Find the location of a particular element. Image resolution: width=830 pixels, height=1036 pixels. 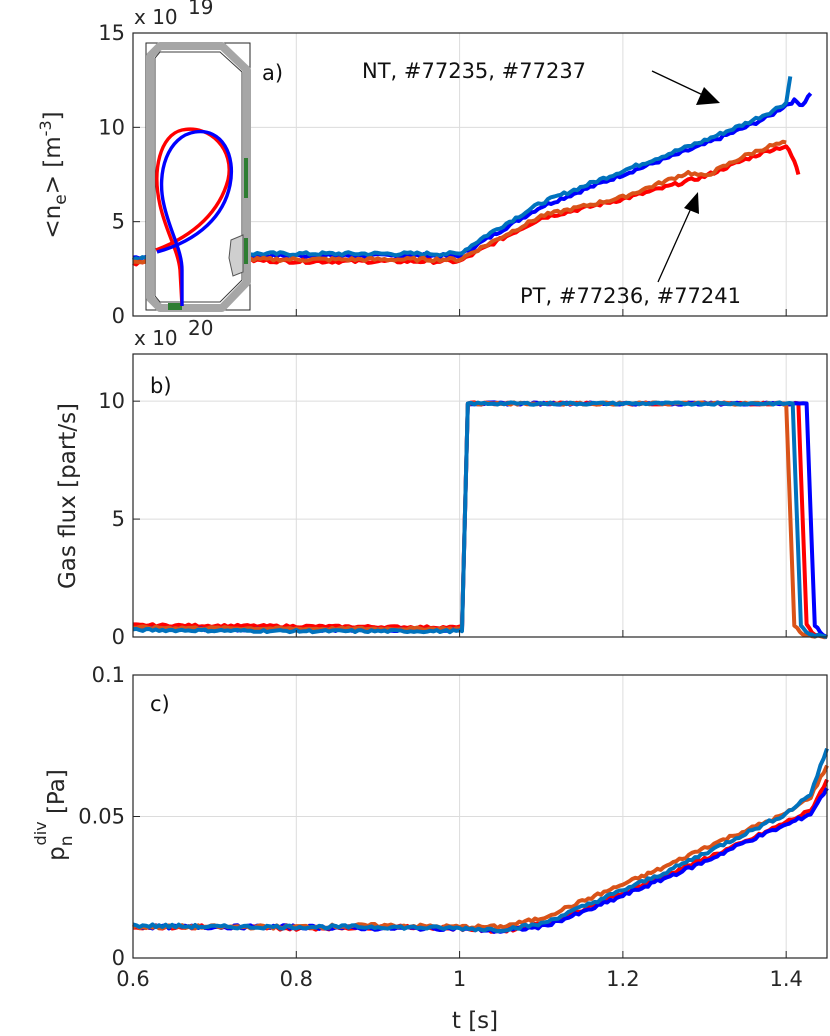

xtick-label: 0.8 is located at coordinates (296, 979).